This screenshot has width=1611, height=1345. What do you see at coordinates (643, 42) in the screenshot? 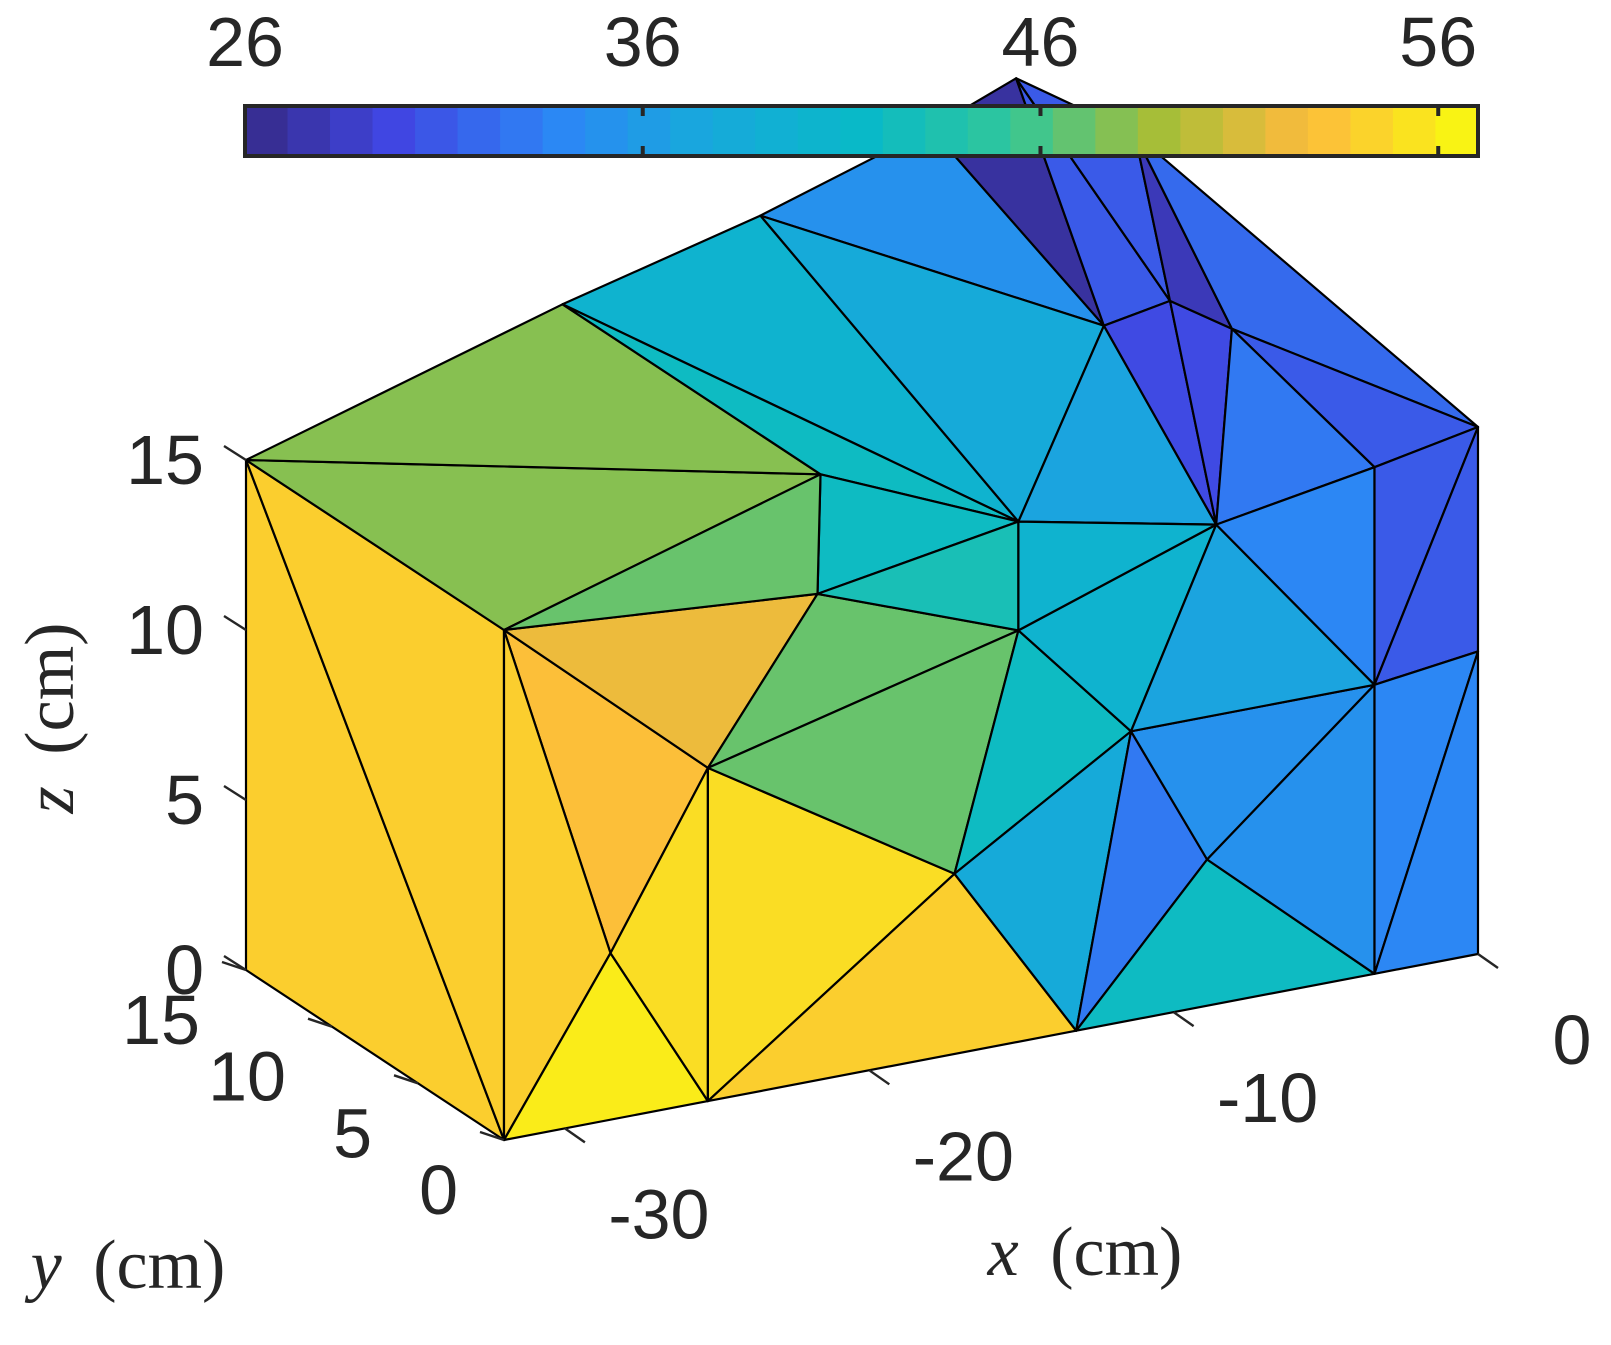
I see `colorbar-tick-label: 36` at bounding box center [643, 42].